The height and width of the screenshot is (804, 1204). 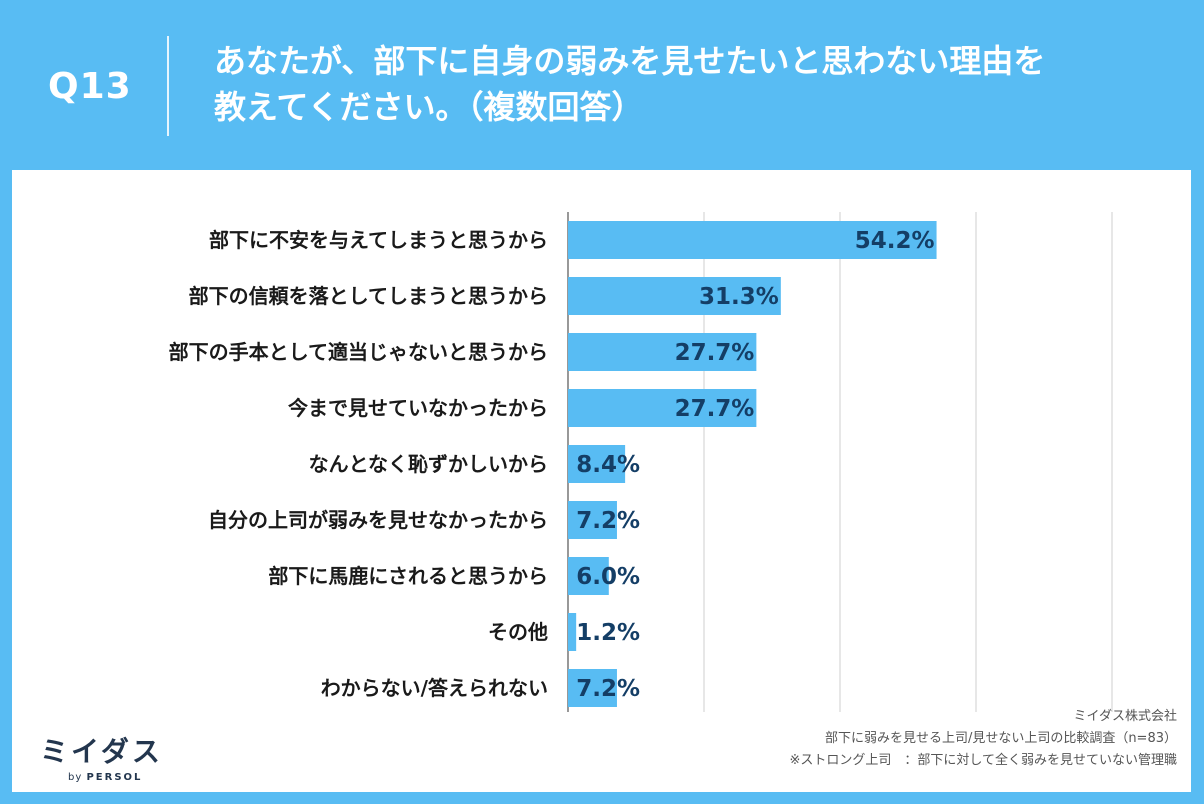 I want to click on question-title-line1: あなたが、部下に自身の弱みを見せたいと思わない理由を, so click(x=630, y=61).